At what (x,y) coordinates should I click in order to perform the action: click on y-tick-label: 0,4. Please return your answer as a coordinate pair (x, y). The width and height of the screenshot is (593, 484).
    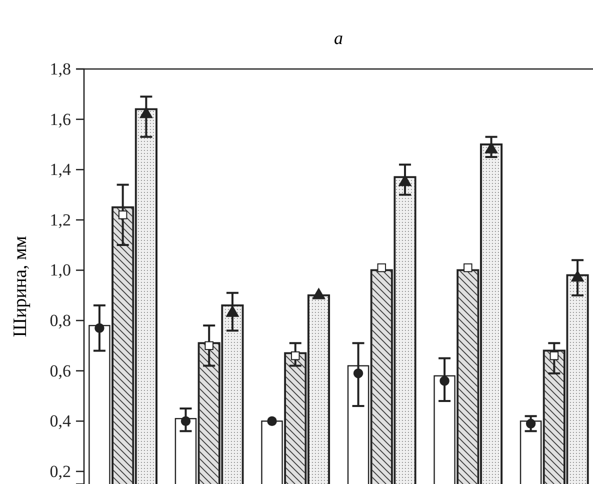
    Looking at the image, I should click on (61, 421).